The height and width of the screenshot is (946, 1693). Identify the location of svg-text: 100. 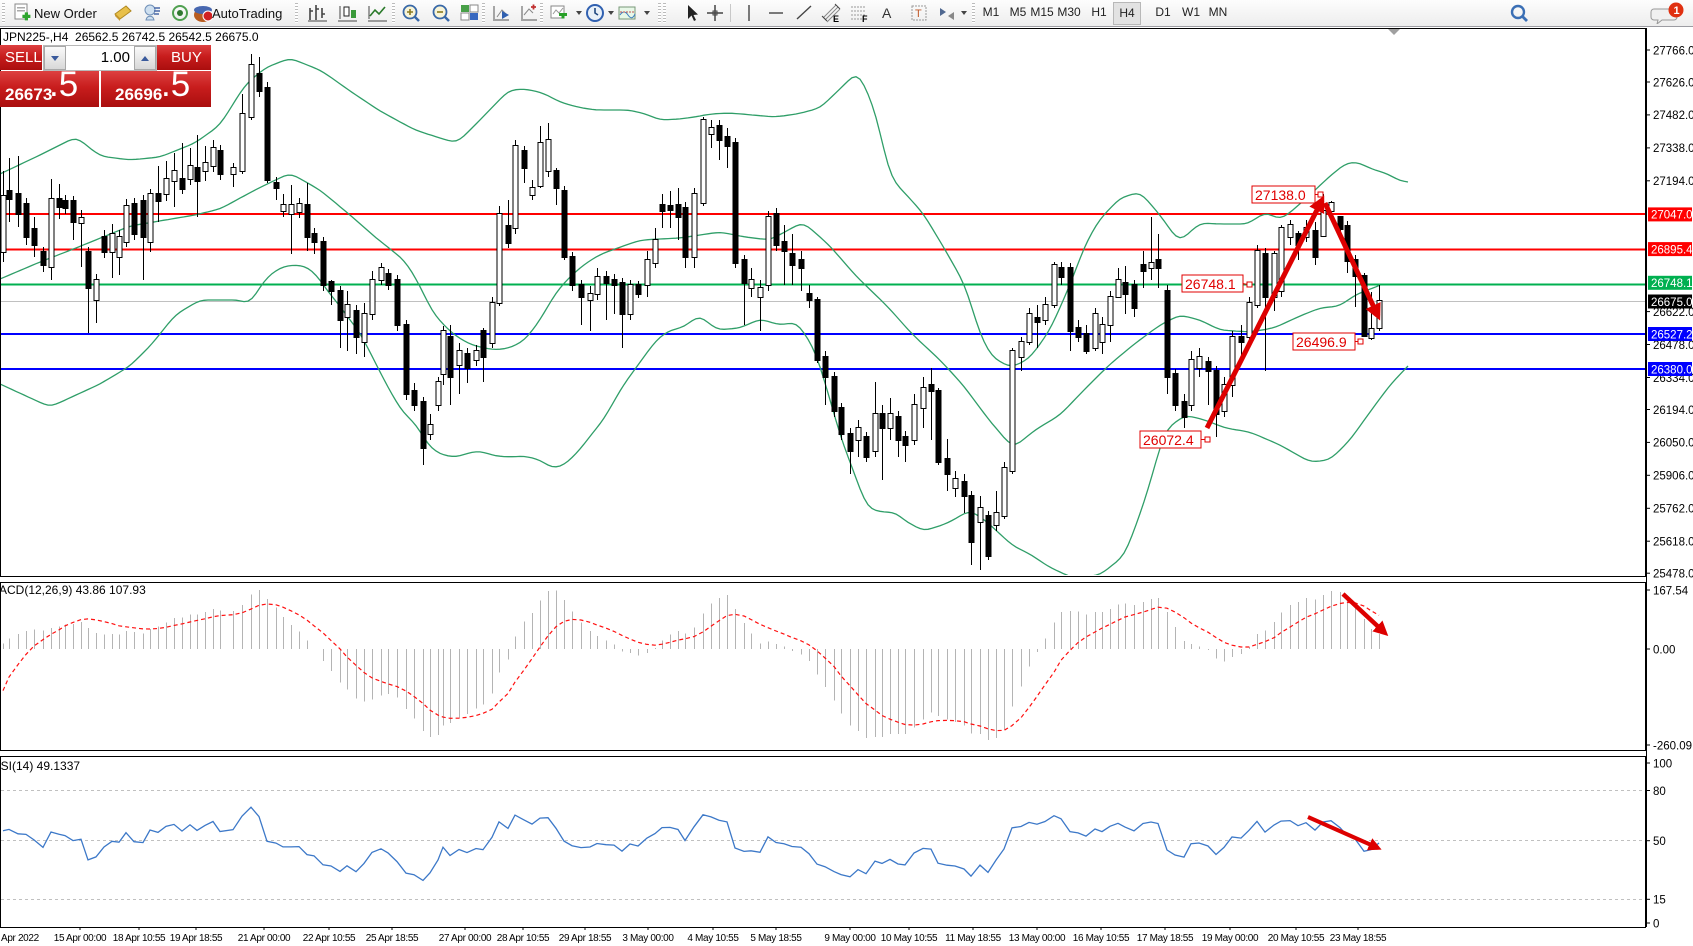
(1662, 764).